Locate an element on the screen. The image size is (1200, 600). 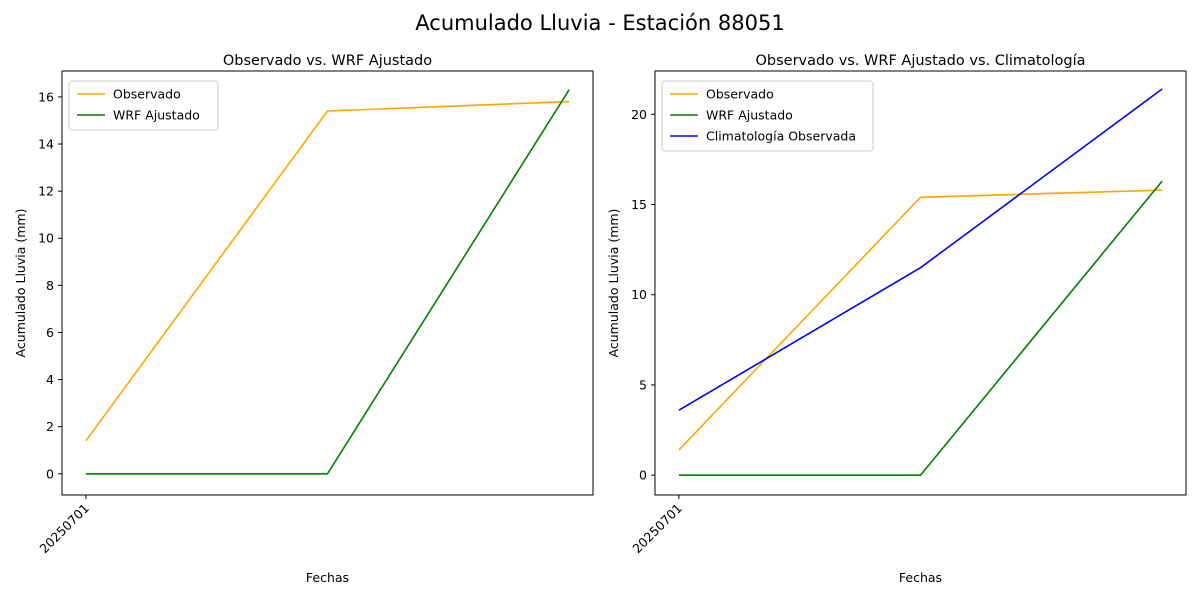
y-tick-label: 2 is located at coordinates (50, 426).